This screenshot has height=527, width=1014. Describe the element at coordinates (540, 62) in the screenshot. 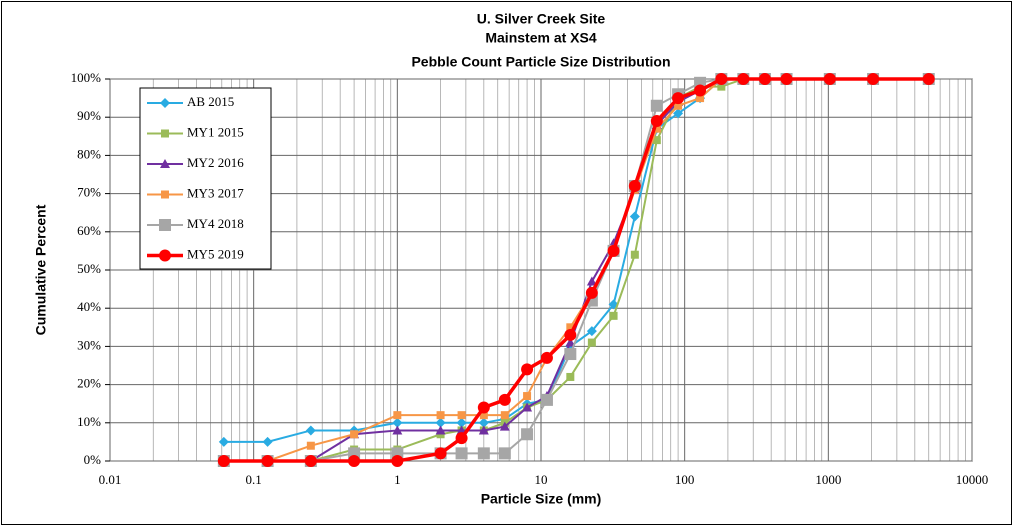

I see `chart-title: Pebble Count Particle Size Distribution` at that location.